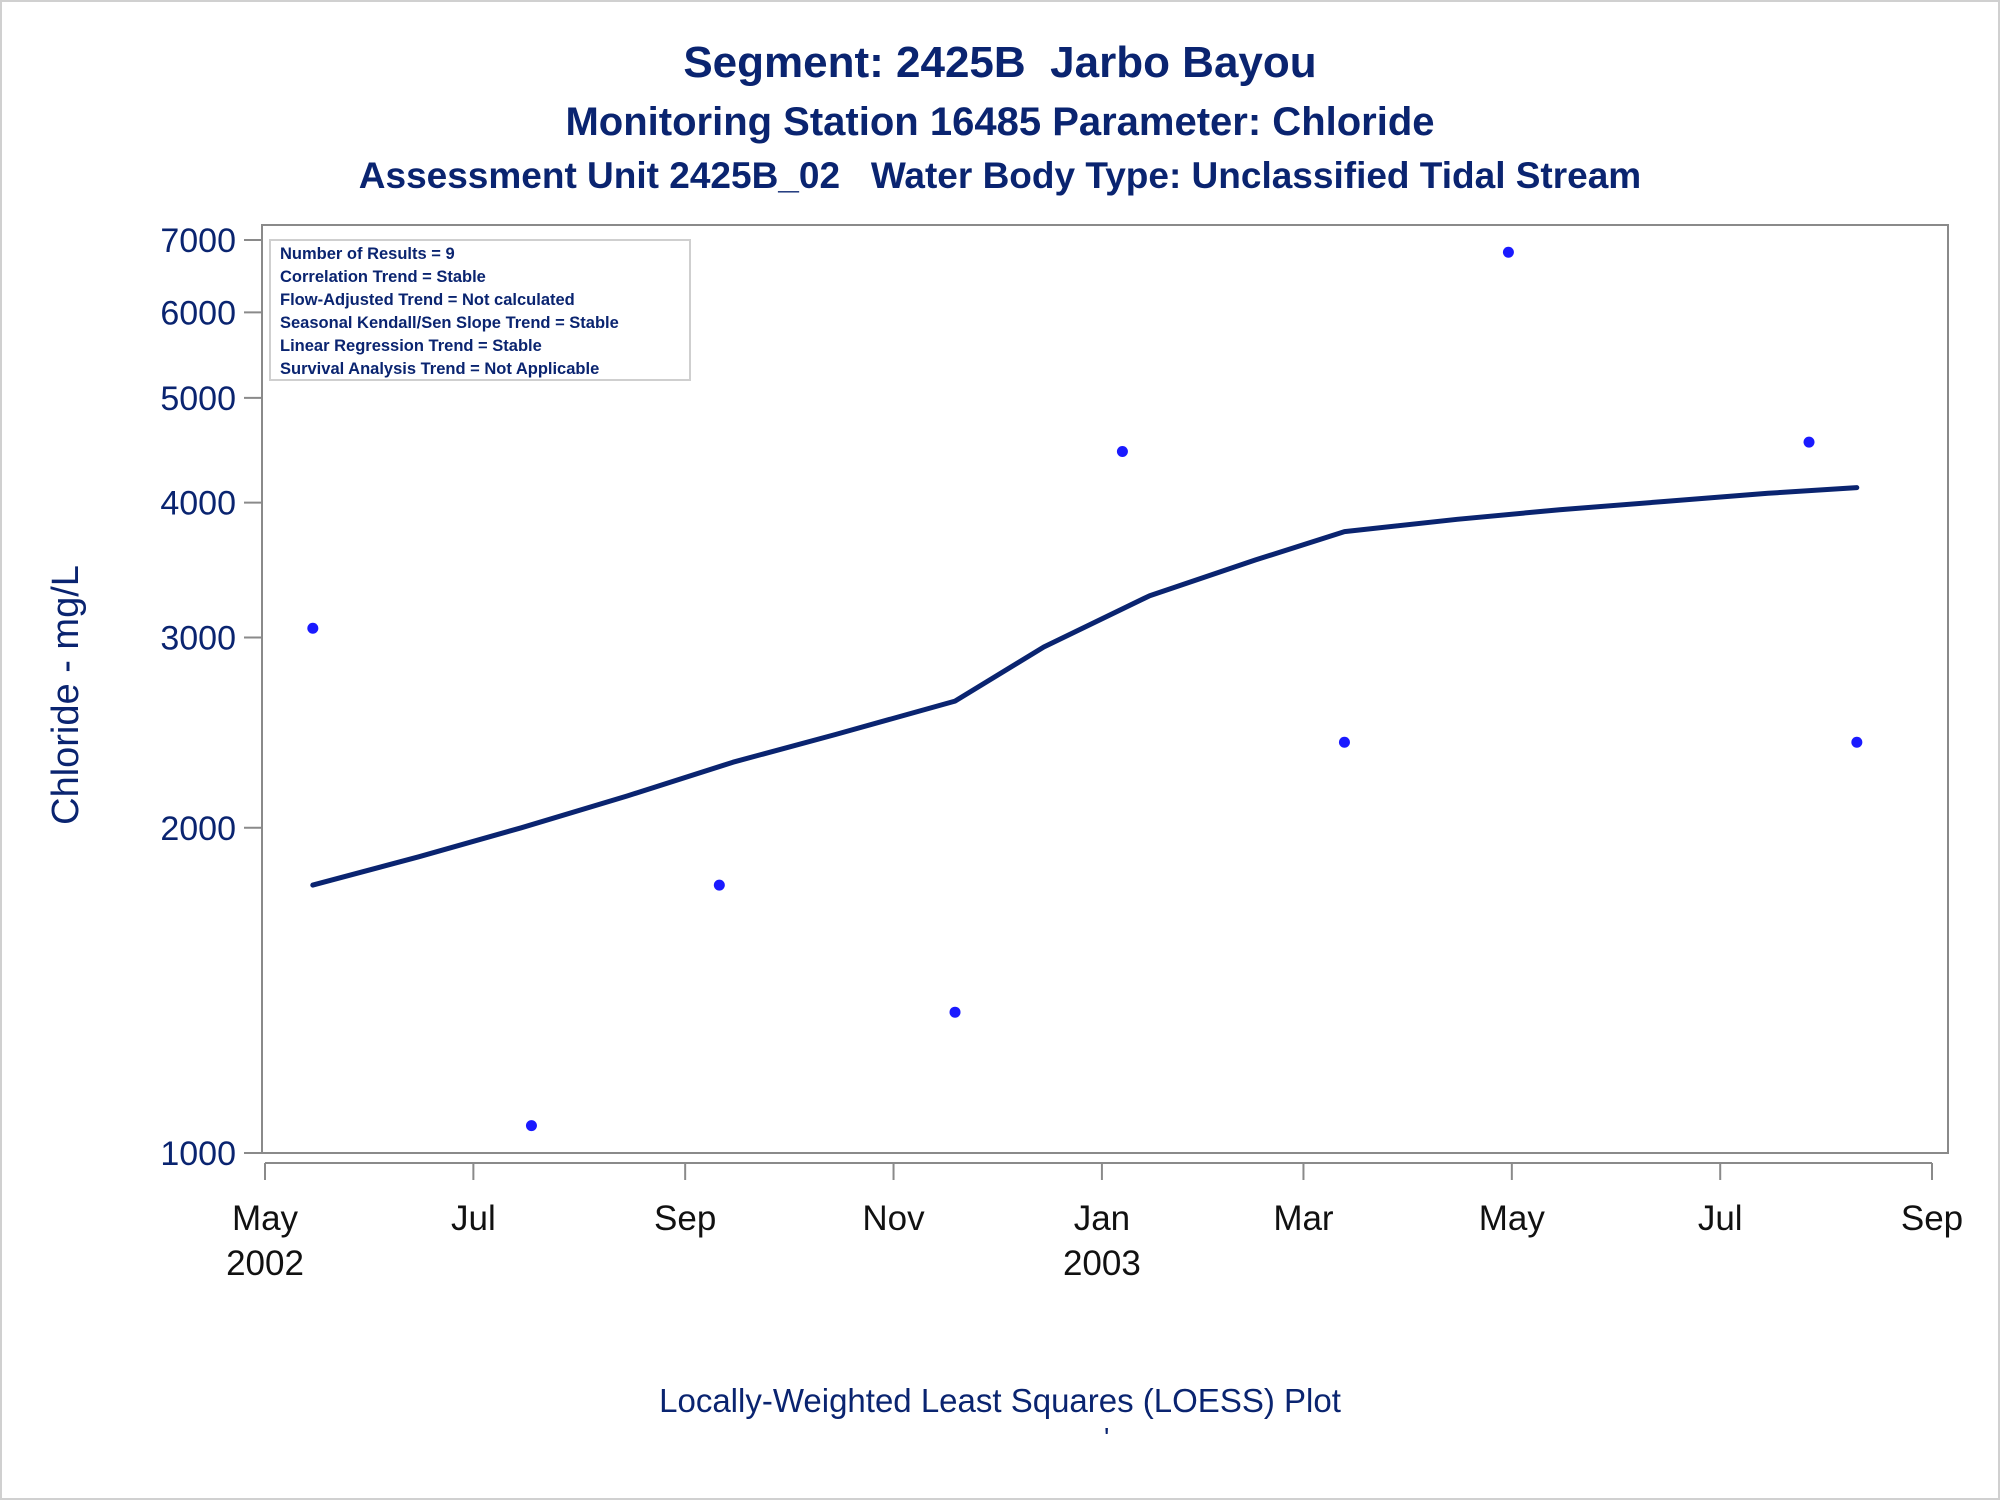  I want to click on inset-line-survival-analysis: Survival Analysis Trend = Not Applicable, so click(439, 369).